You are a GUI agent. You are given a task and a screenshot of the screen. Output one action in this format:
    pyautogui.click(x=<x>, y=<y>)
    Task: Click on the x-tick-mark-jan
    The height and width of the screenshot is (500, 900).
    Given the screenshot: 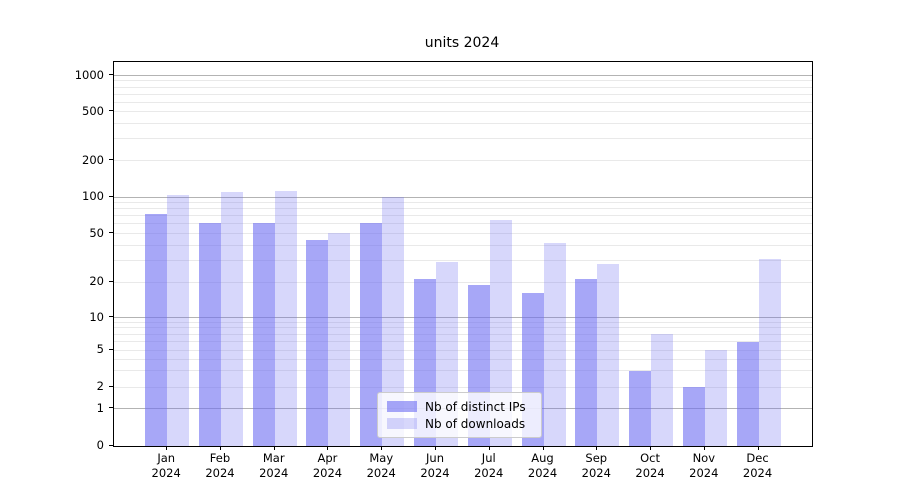 What is the action you would take?
    pyautogui.click(x=167, y=448)
    